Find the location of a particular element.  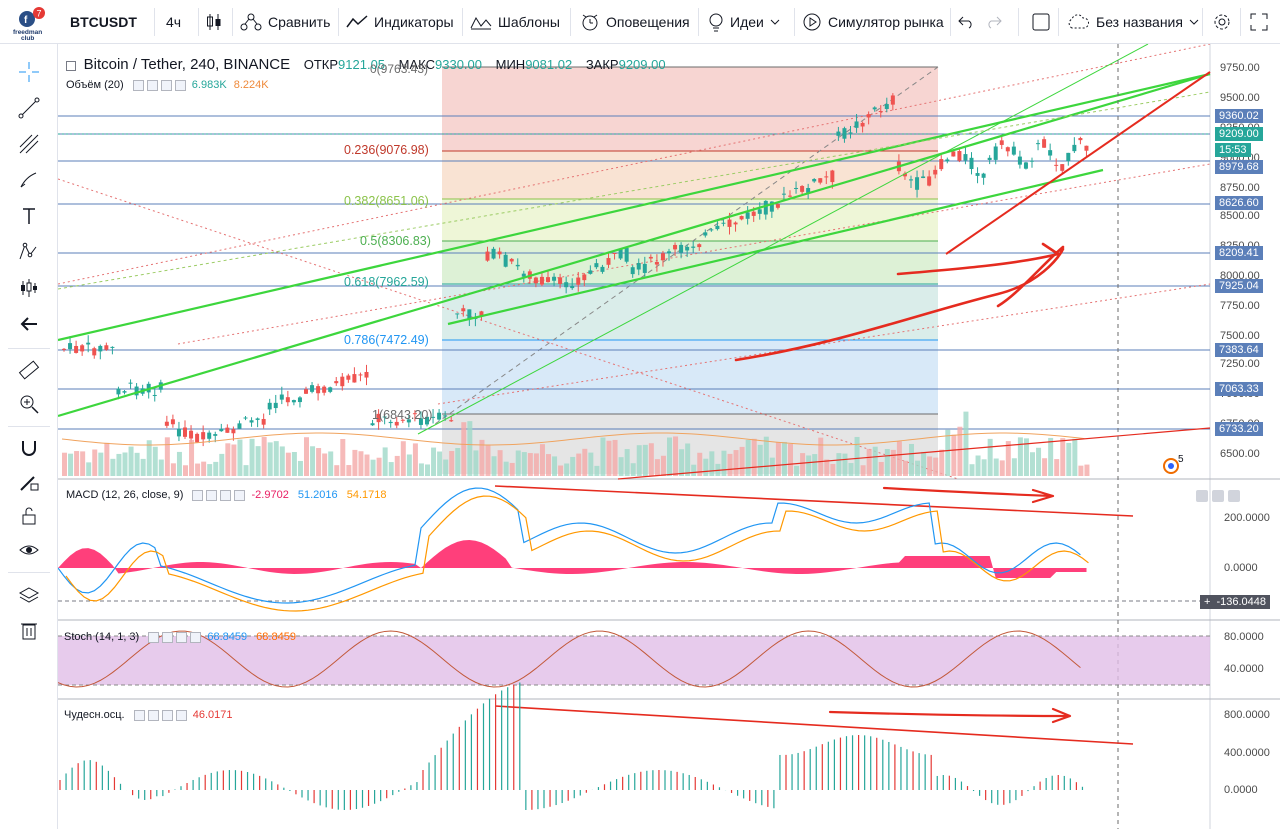

zoom-tool is located at coordinates (29, 405).